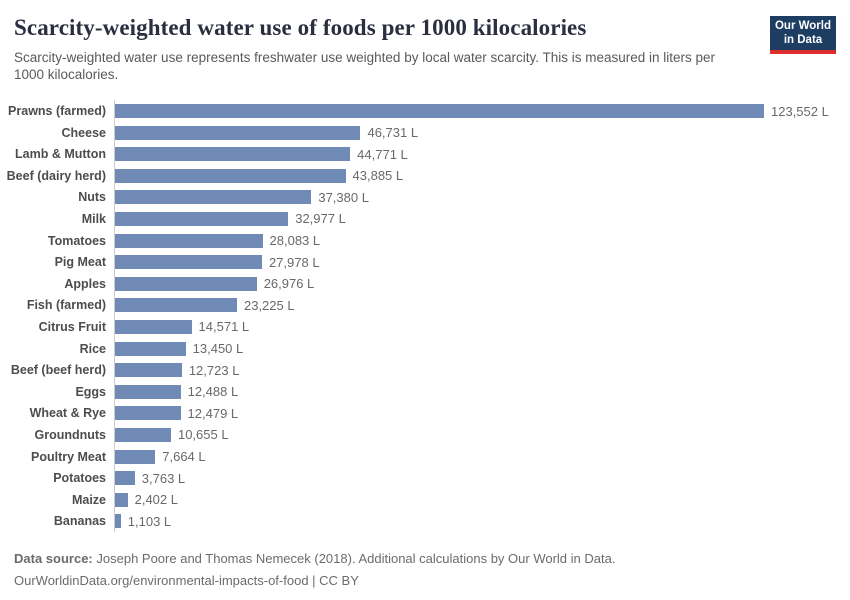 Image resolution: width=850 pixels, height=600 pixels. I want to click on bar-area: 3,763 L, so click(482, 478).